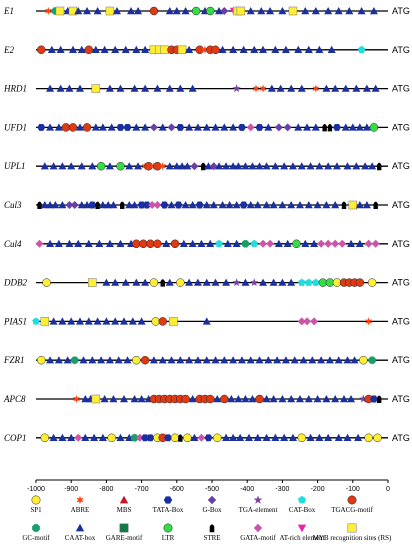 The height and width of the screenshot is (550, 412). What do you see at coordinates (13, 205) in the screenshot?
I see `gene-name: Cul3` at bounding box center [13, 205].